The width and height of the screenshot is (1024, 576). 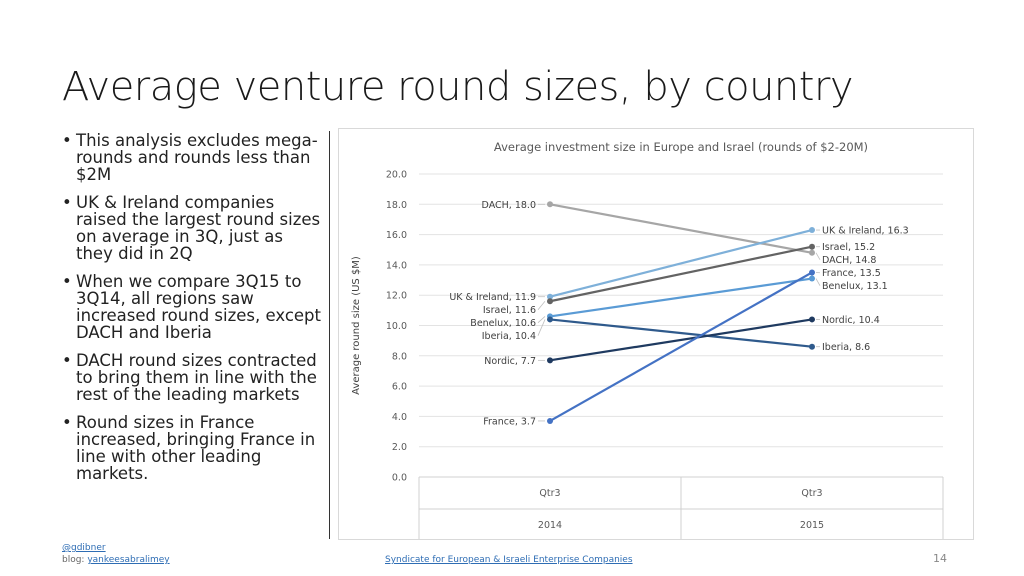 What do you see at coordinates (396, 235) in the screenshot?
I see `y-tick-label: 16.0` at bounding box center [396, 235].